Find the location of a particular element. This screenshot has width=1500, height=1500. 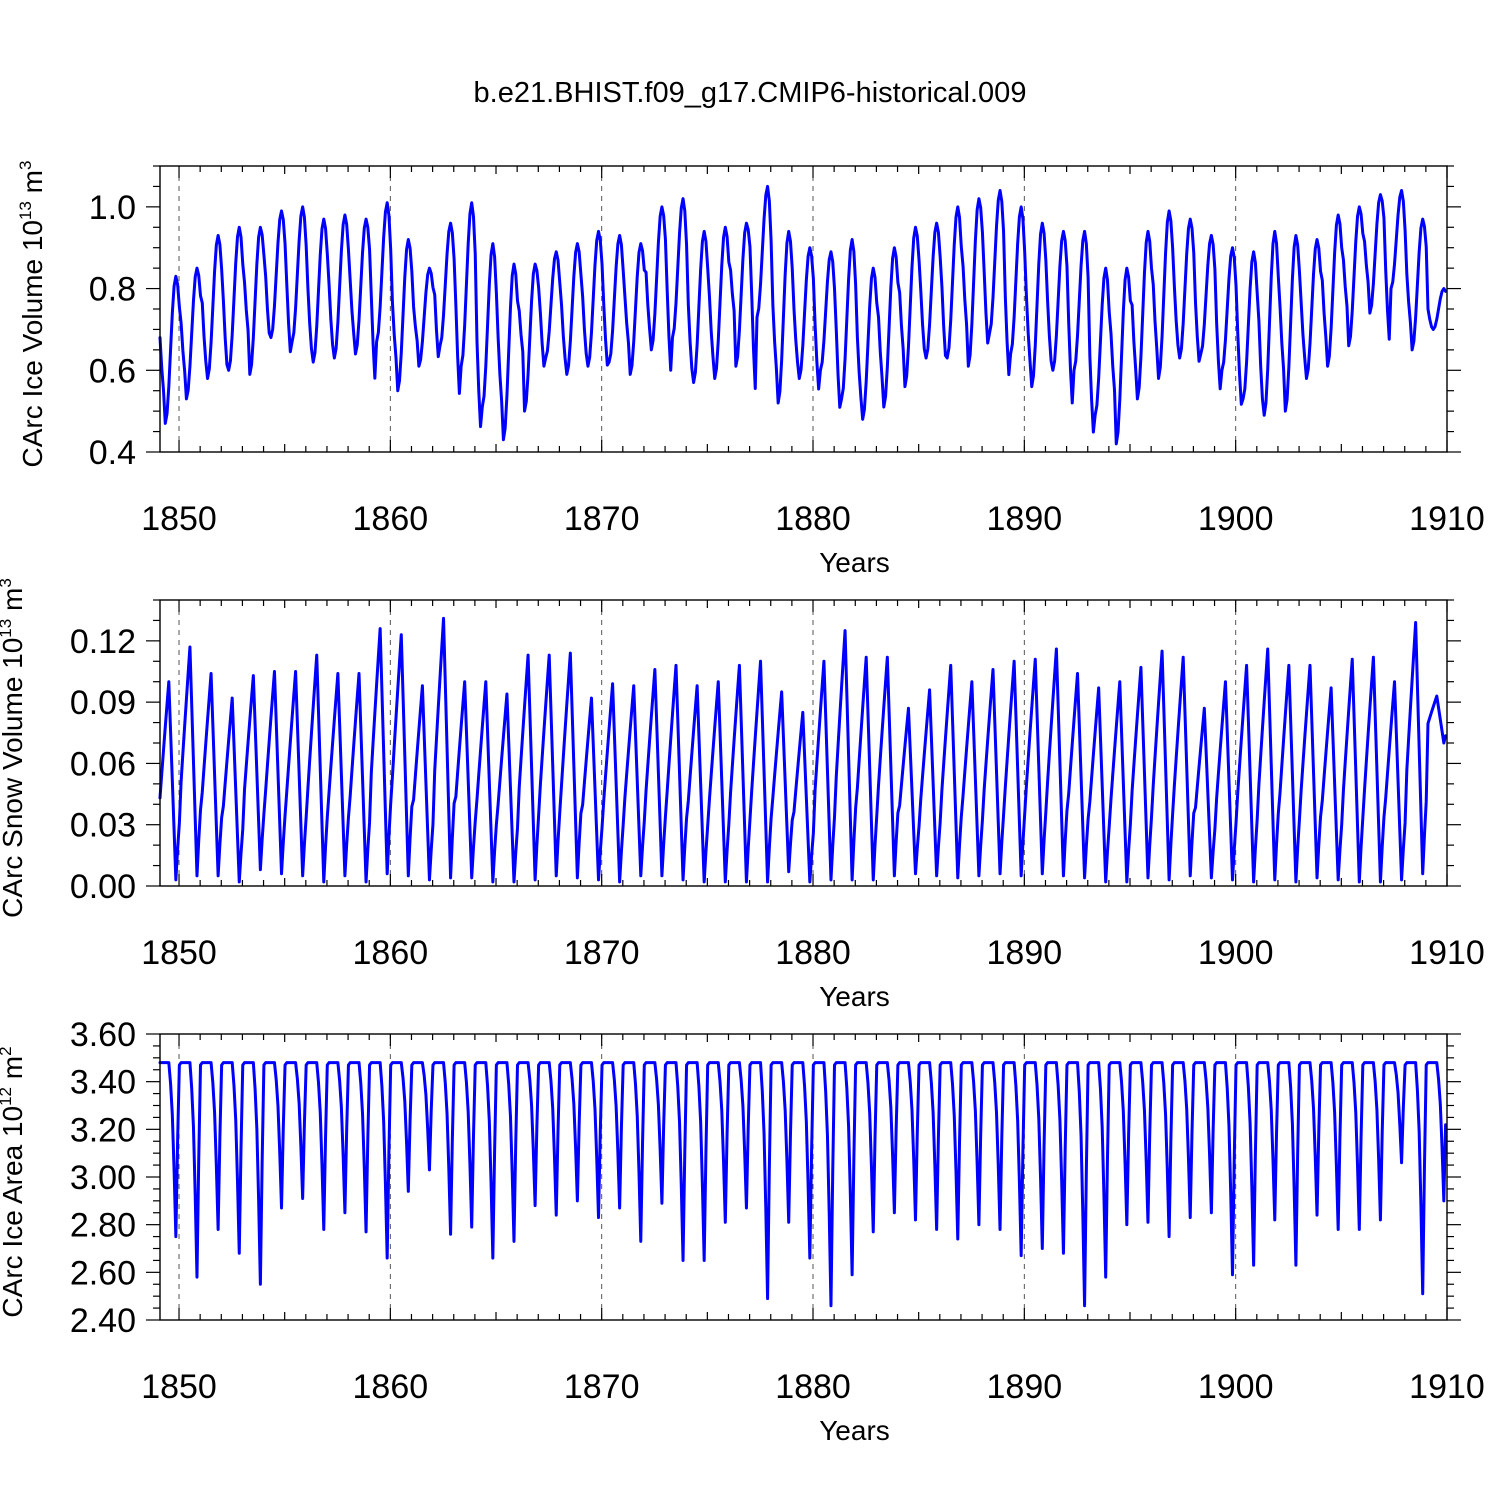

y-tick-label: 3.20 is located at coordinates (103, 1130).